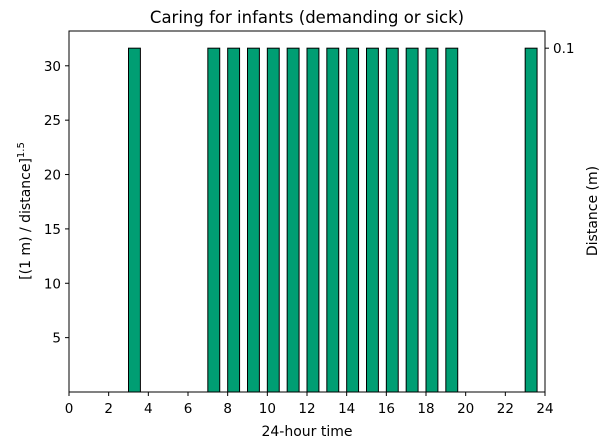 The height and width of the screenshot is (445, 603). I want to click on x-tick-label: 22, so click(505, 409).